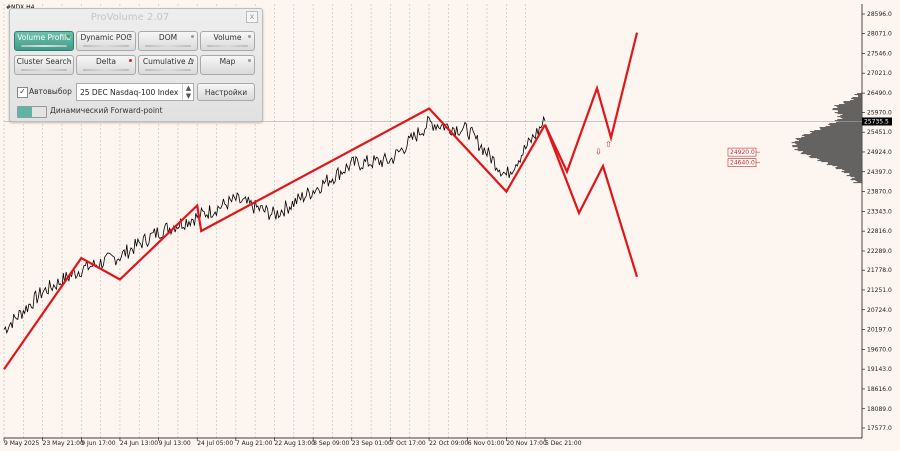 The width and height of the screenshot is (900, 451). I want to click on y-tick-label: 22816.0, so click(879, 231).